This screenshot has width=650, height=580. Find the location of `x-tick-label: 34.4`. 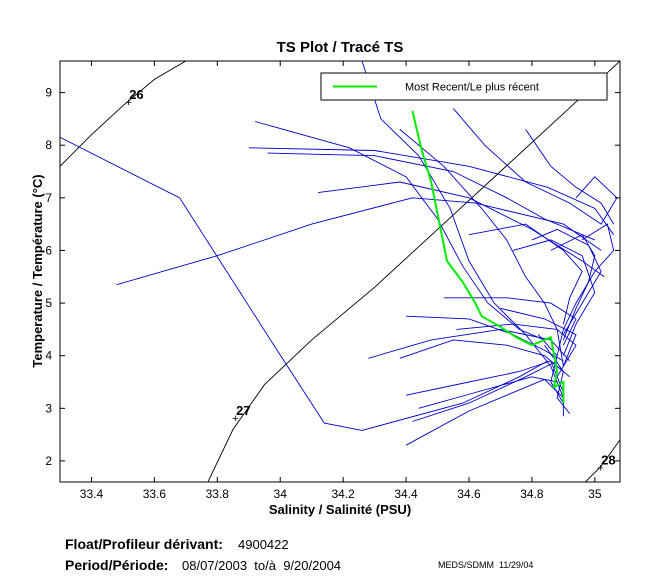

x-tick-label: 34.4 is located at coordinates (406, 494).